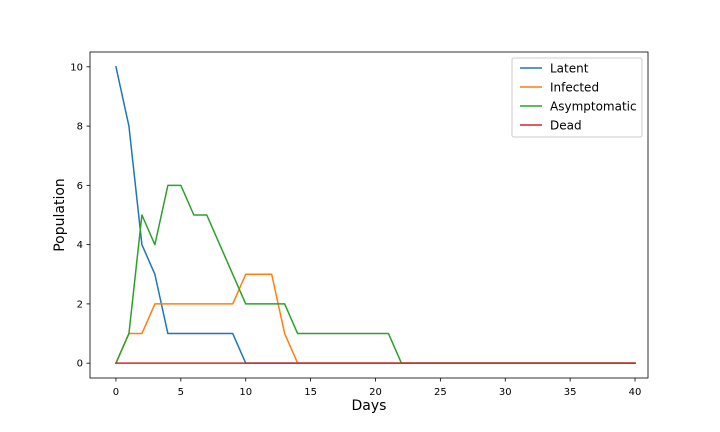  Describe the element at coordinates (116, 392) in the screenshot. I see `x-tick-label: 0` at that location.